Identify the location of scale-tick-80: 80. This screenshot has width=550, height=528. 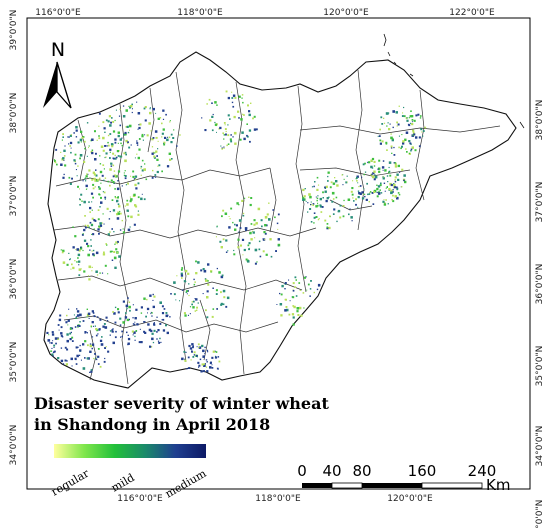
(361, 471).